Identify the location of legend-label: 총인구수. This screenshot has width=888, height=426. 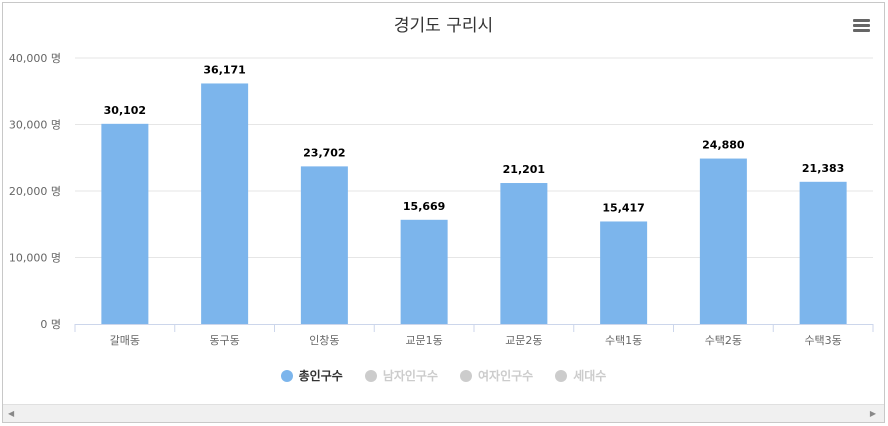
(320, 376).